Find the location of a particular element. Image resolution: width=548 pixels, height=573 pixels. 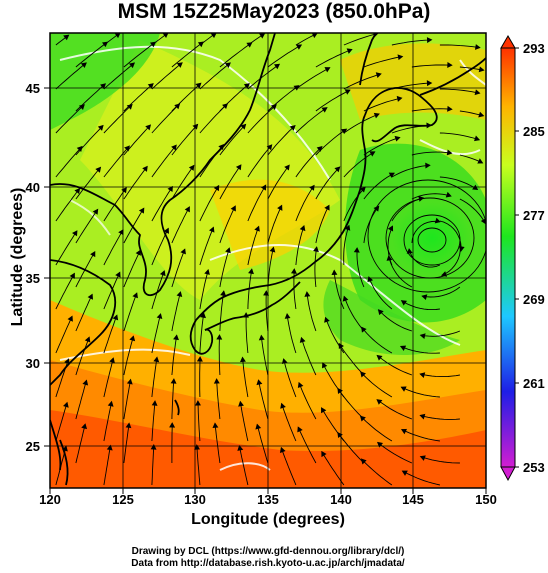

colorbar-upper-arrow is located at coordinates (508, 42).